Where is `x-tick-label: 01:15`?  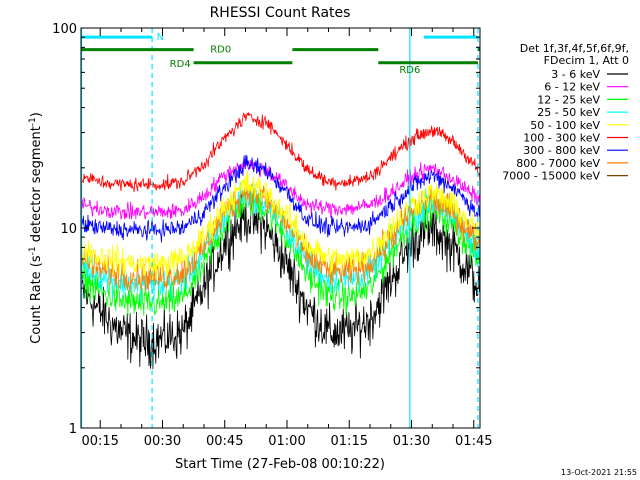 x-tick-label: 01:15 is located at coordinates (349, 441).